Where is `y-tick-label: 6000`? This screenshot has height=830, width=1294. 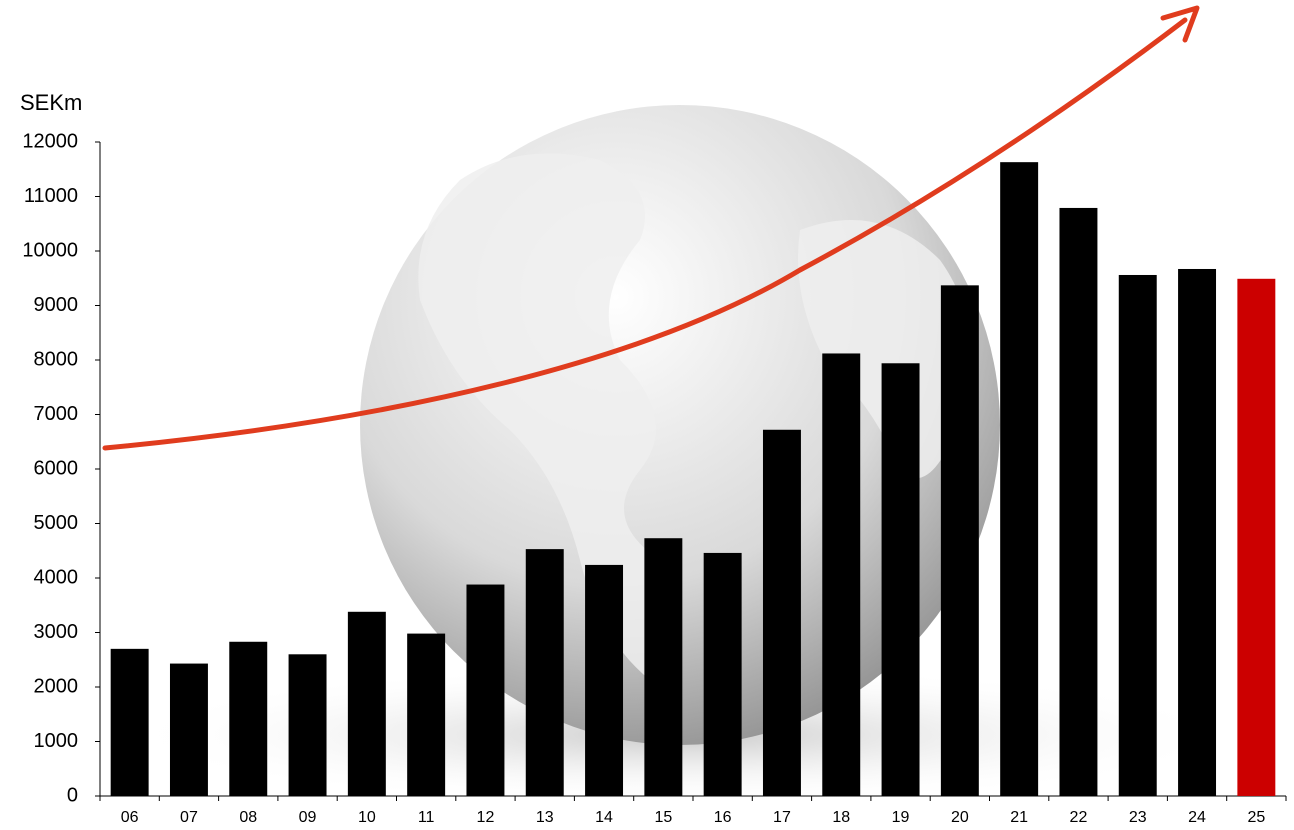 y-tick-label: 6000 is located at coordinates (56, 468).